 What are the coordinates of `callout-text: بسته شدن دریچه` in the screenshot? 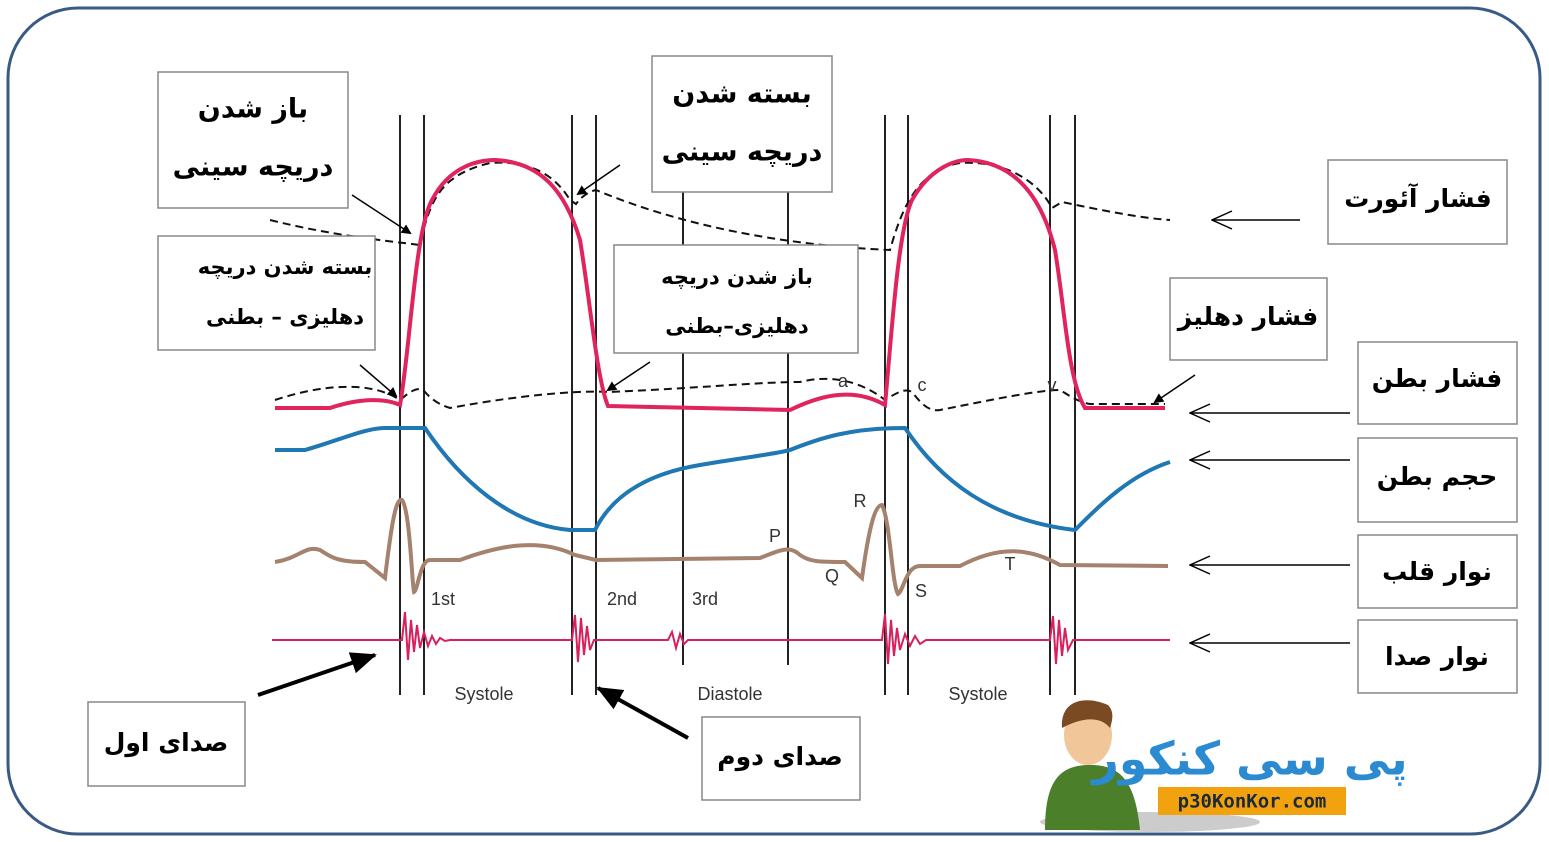 It's located at (285, 267).